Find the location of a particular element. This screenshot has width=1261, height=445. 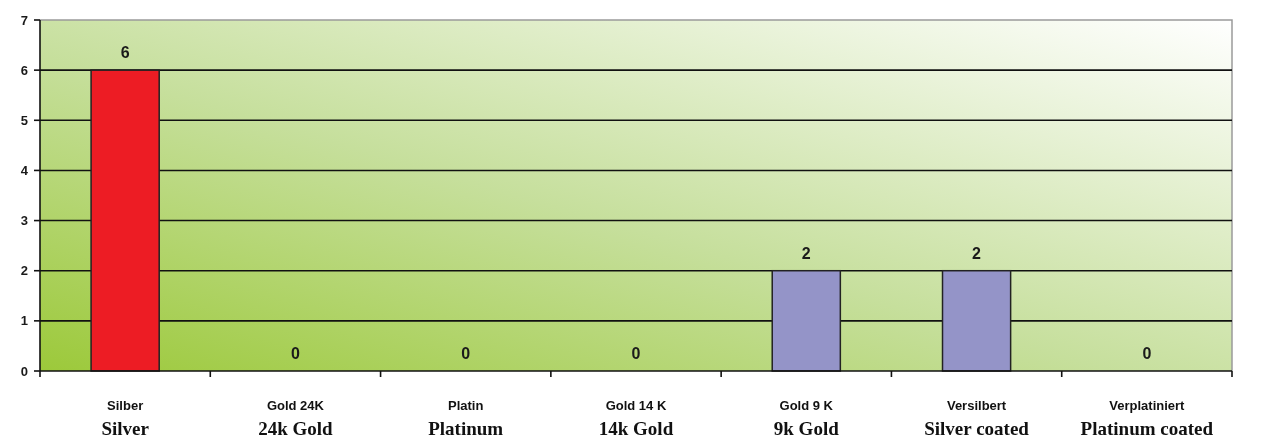

y-tick-label: 0 is located at coordinates (24, 371).